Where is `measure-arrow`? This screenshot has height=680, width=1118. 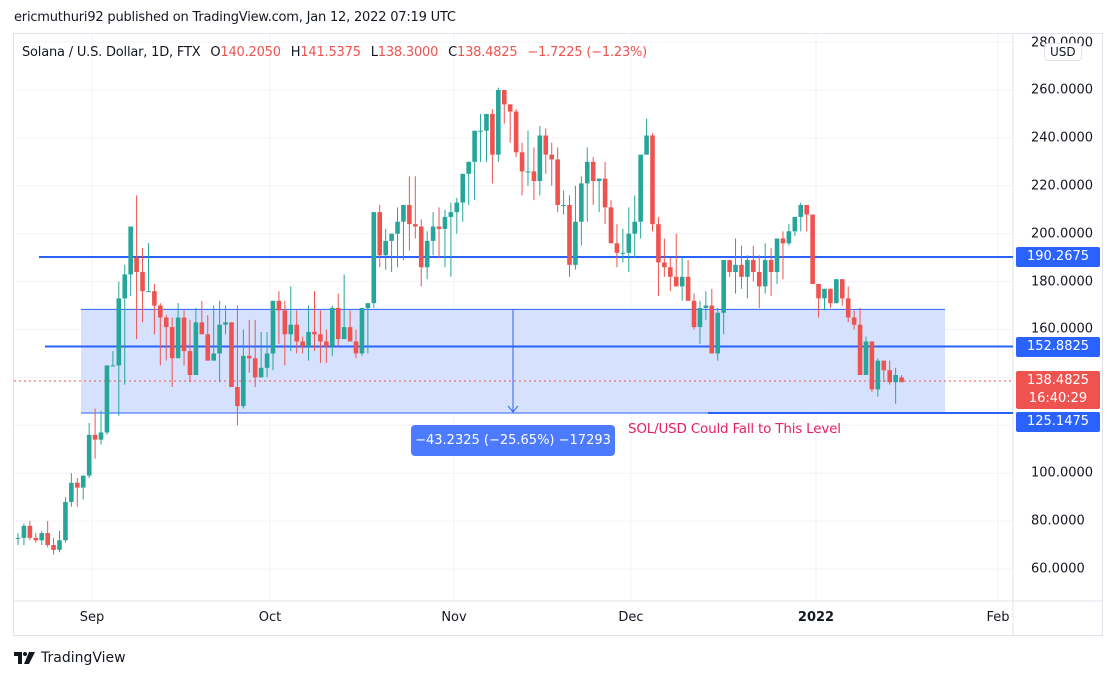
measure-arrow is located at coordinates (513, 361).